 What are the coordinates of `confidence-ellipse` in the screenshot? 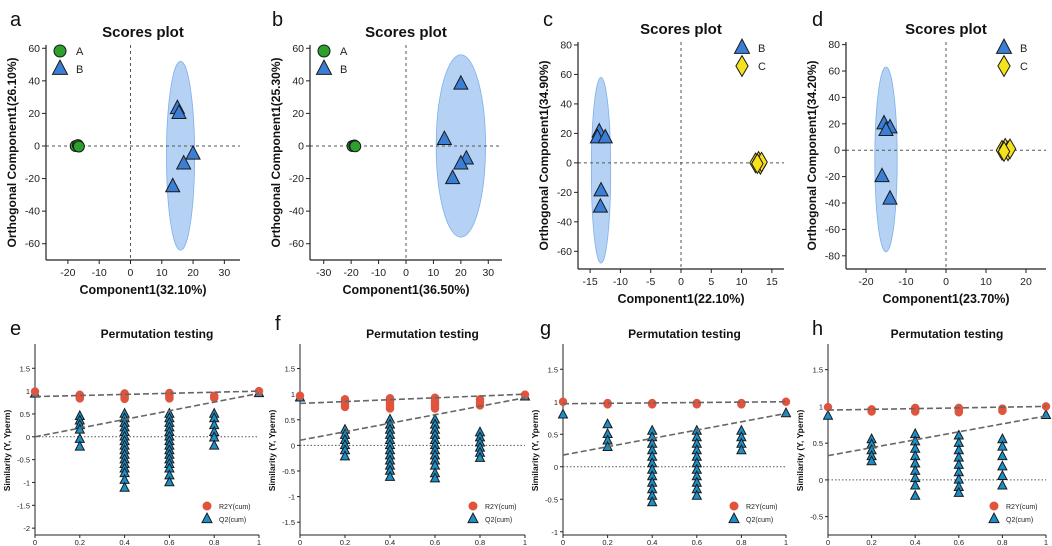 It's located at (886, 159).